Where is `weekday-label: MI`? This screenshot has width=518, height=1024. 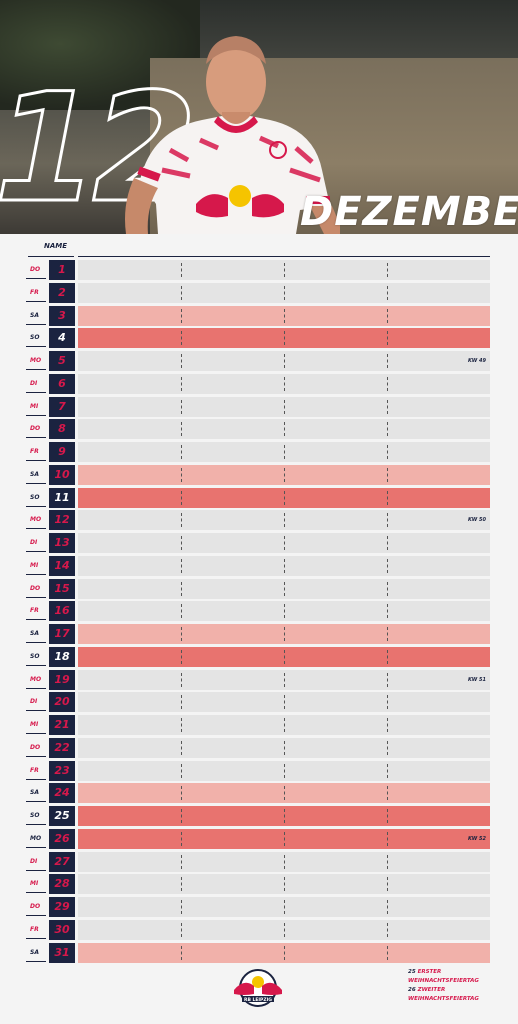 weekday-label: MI is located at coordinates (34, 724).